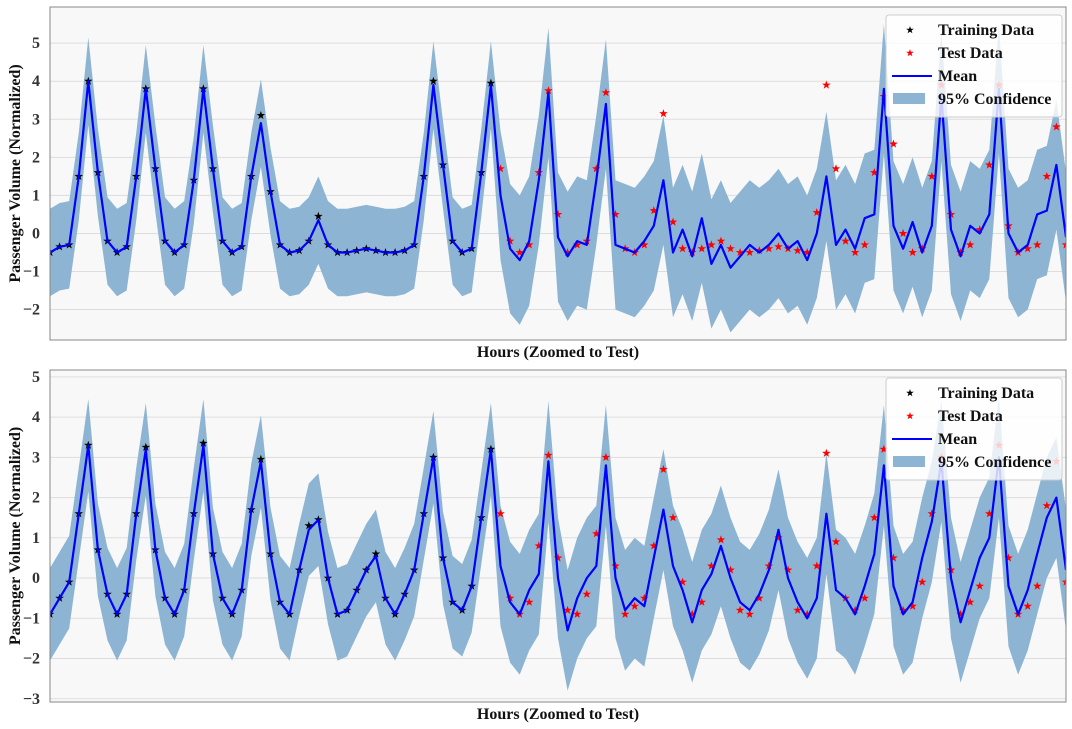  Describe the element at coordinates (994, 99) in the screenshot. I see `legend-label: 95% Confidence` at that location.